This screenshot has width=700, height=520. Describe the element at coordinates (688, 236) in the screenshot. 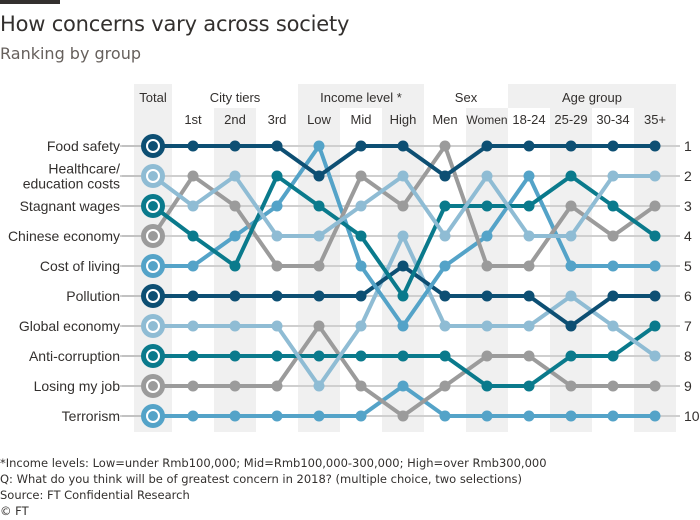

I see `rank-tick-label: 4` at that location.